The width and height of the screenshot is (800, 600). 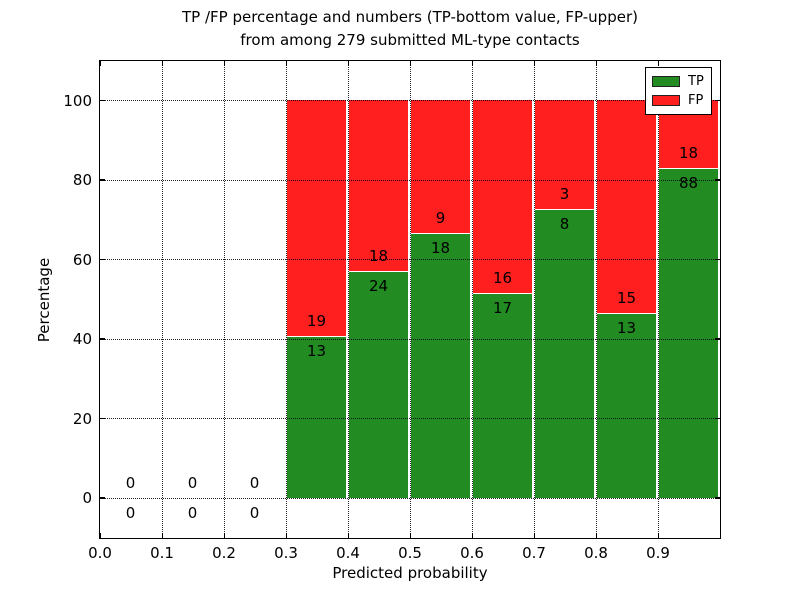 What do you see at coordinates (502, 307) in the screenshot?
I see `tp-count-label: 17` at bounding box center [502, 307].